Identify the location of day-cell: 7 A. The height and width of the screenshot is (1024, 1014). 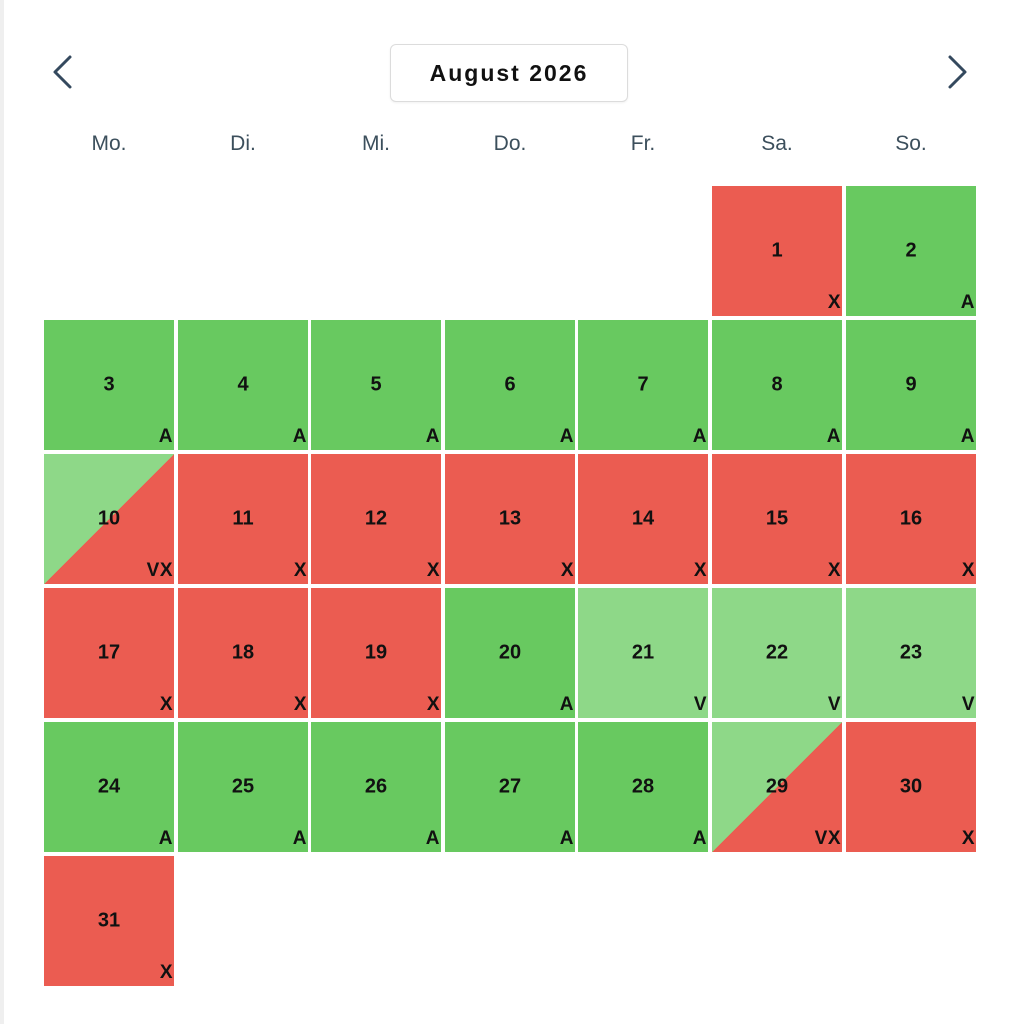
(643, 385).